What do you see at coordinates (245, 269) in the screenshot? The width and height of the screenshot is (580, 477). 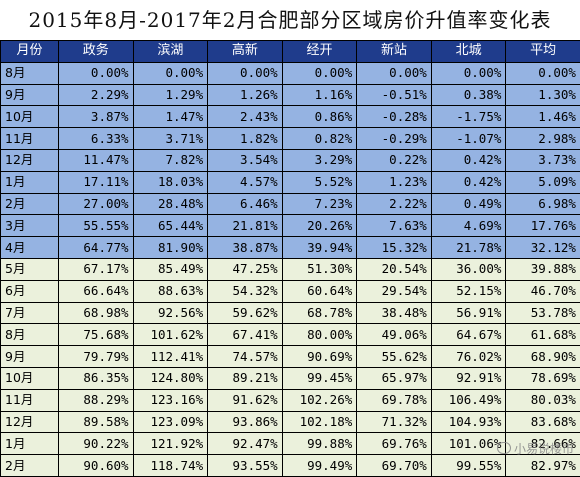 I see `value-cell: 47.25%` at bounding box center [245, 269].